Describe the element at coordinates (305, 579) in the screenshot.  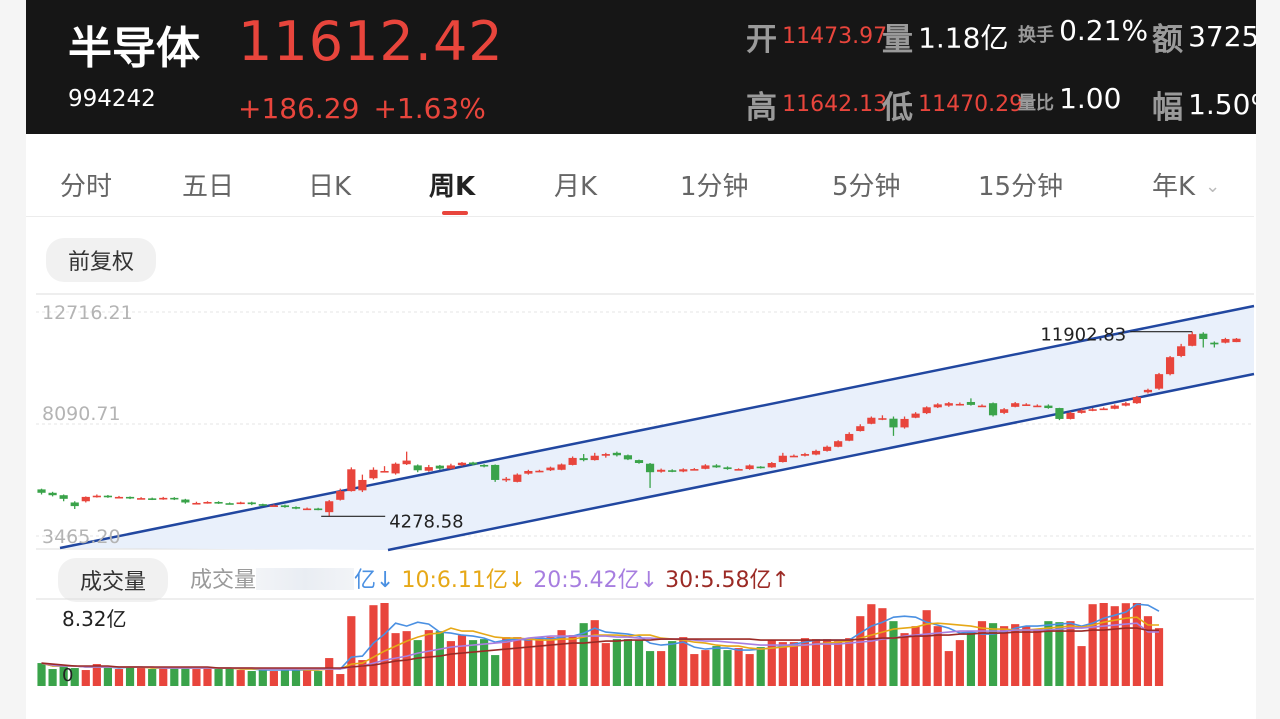
I see `blurred-region` at that location.